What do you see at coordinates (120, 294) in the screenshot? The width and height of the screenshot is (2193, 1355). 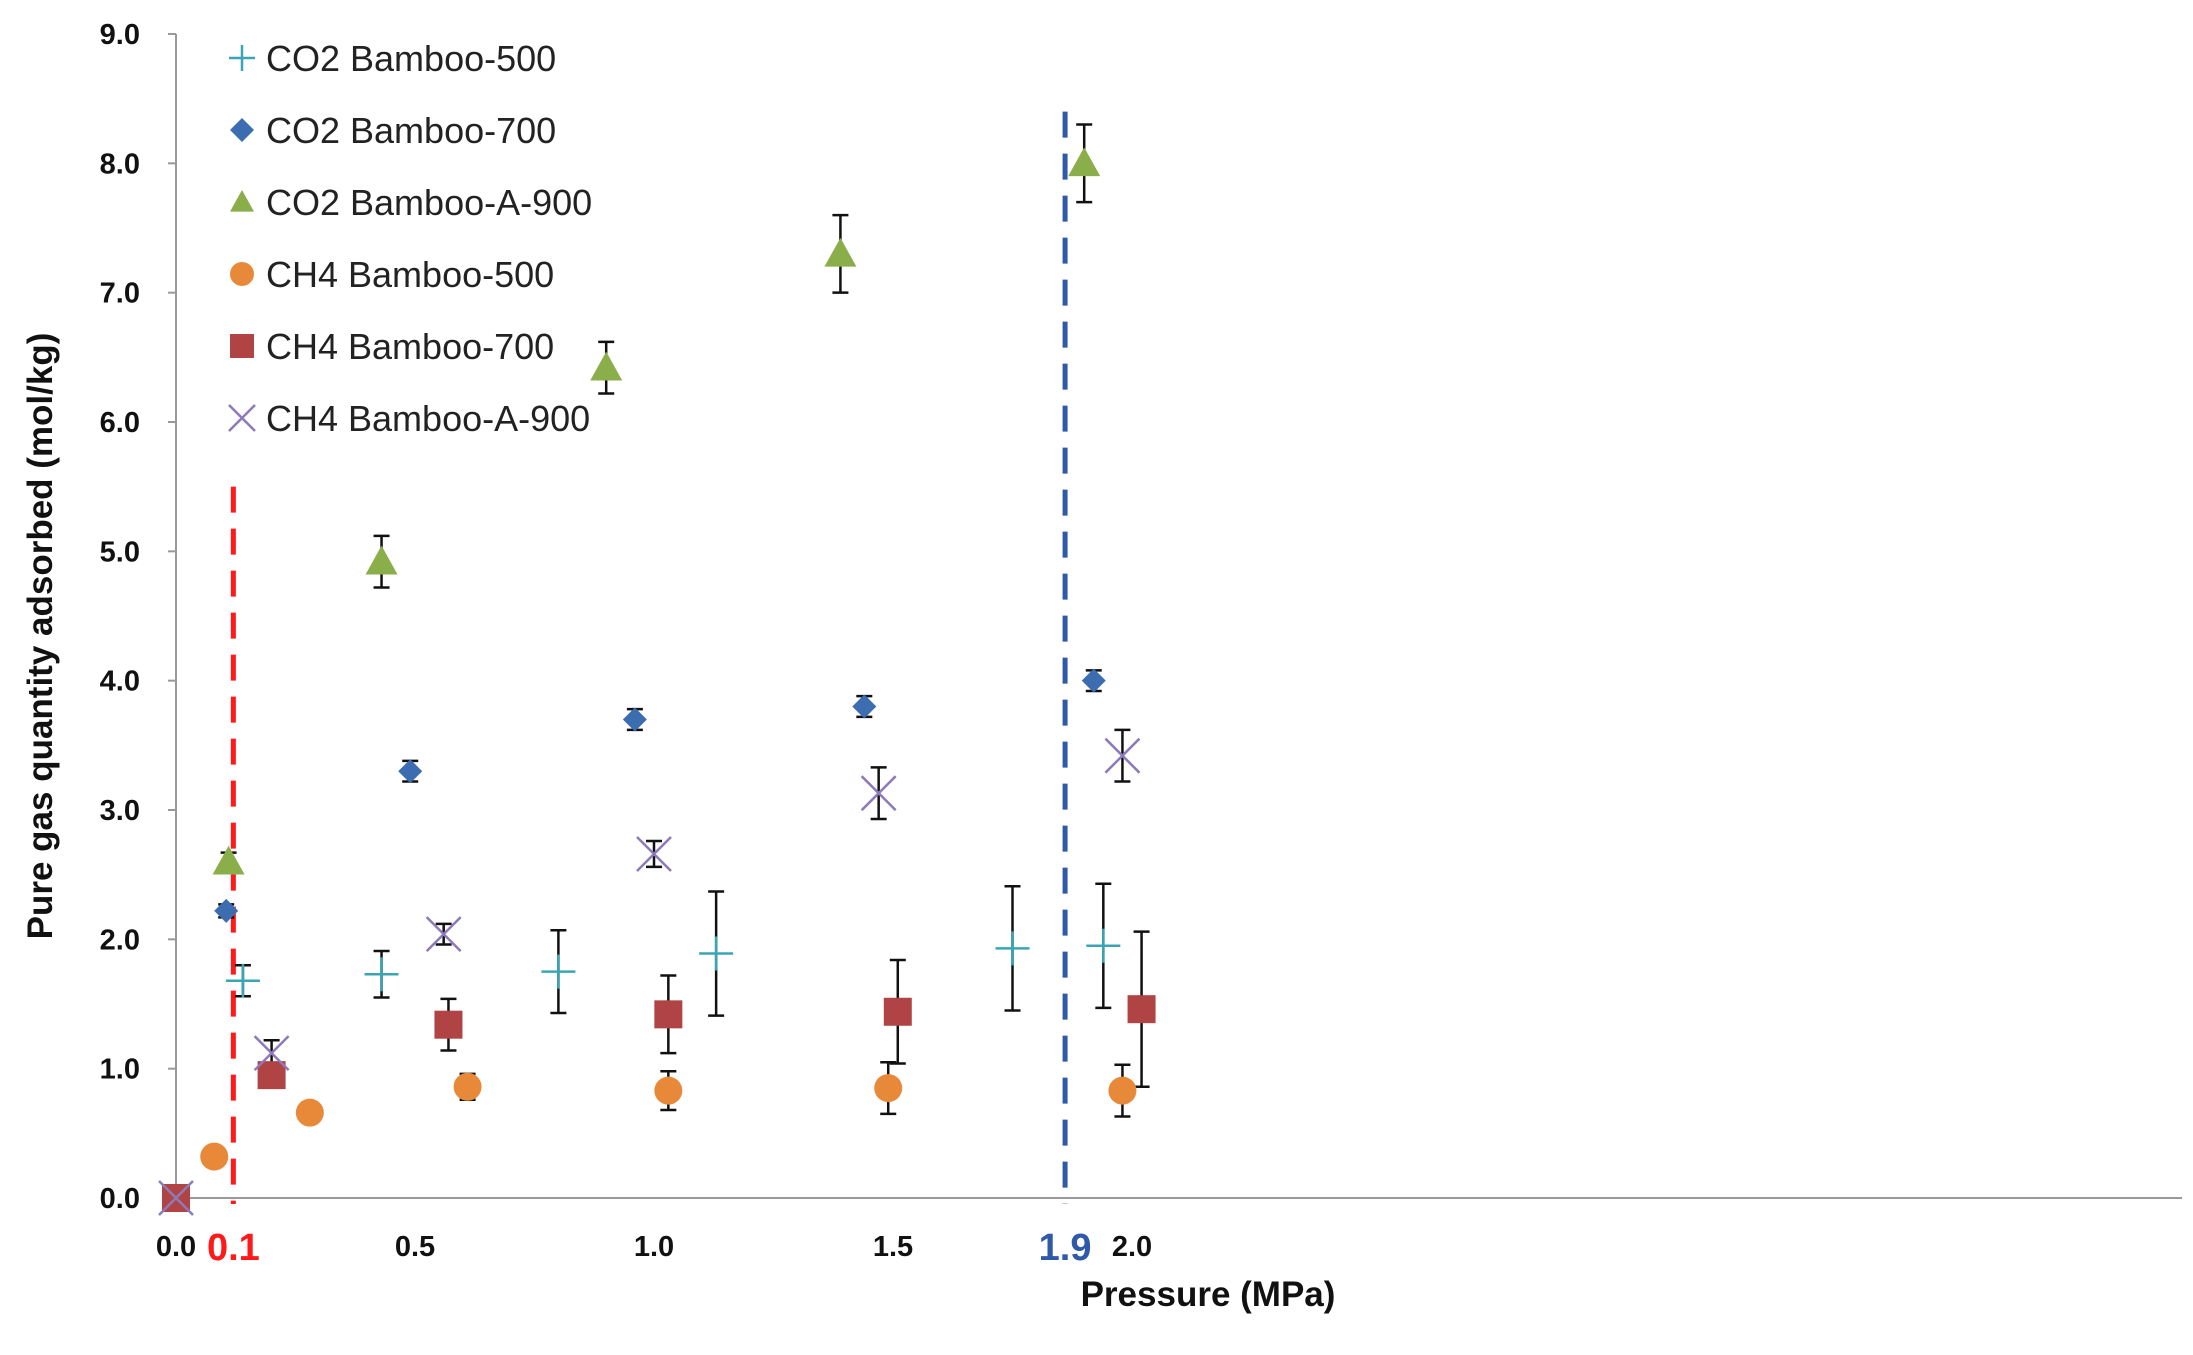 I see `y-tick-label: 7.0` at bounding box center [120, 294].